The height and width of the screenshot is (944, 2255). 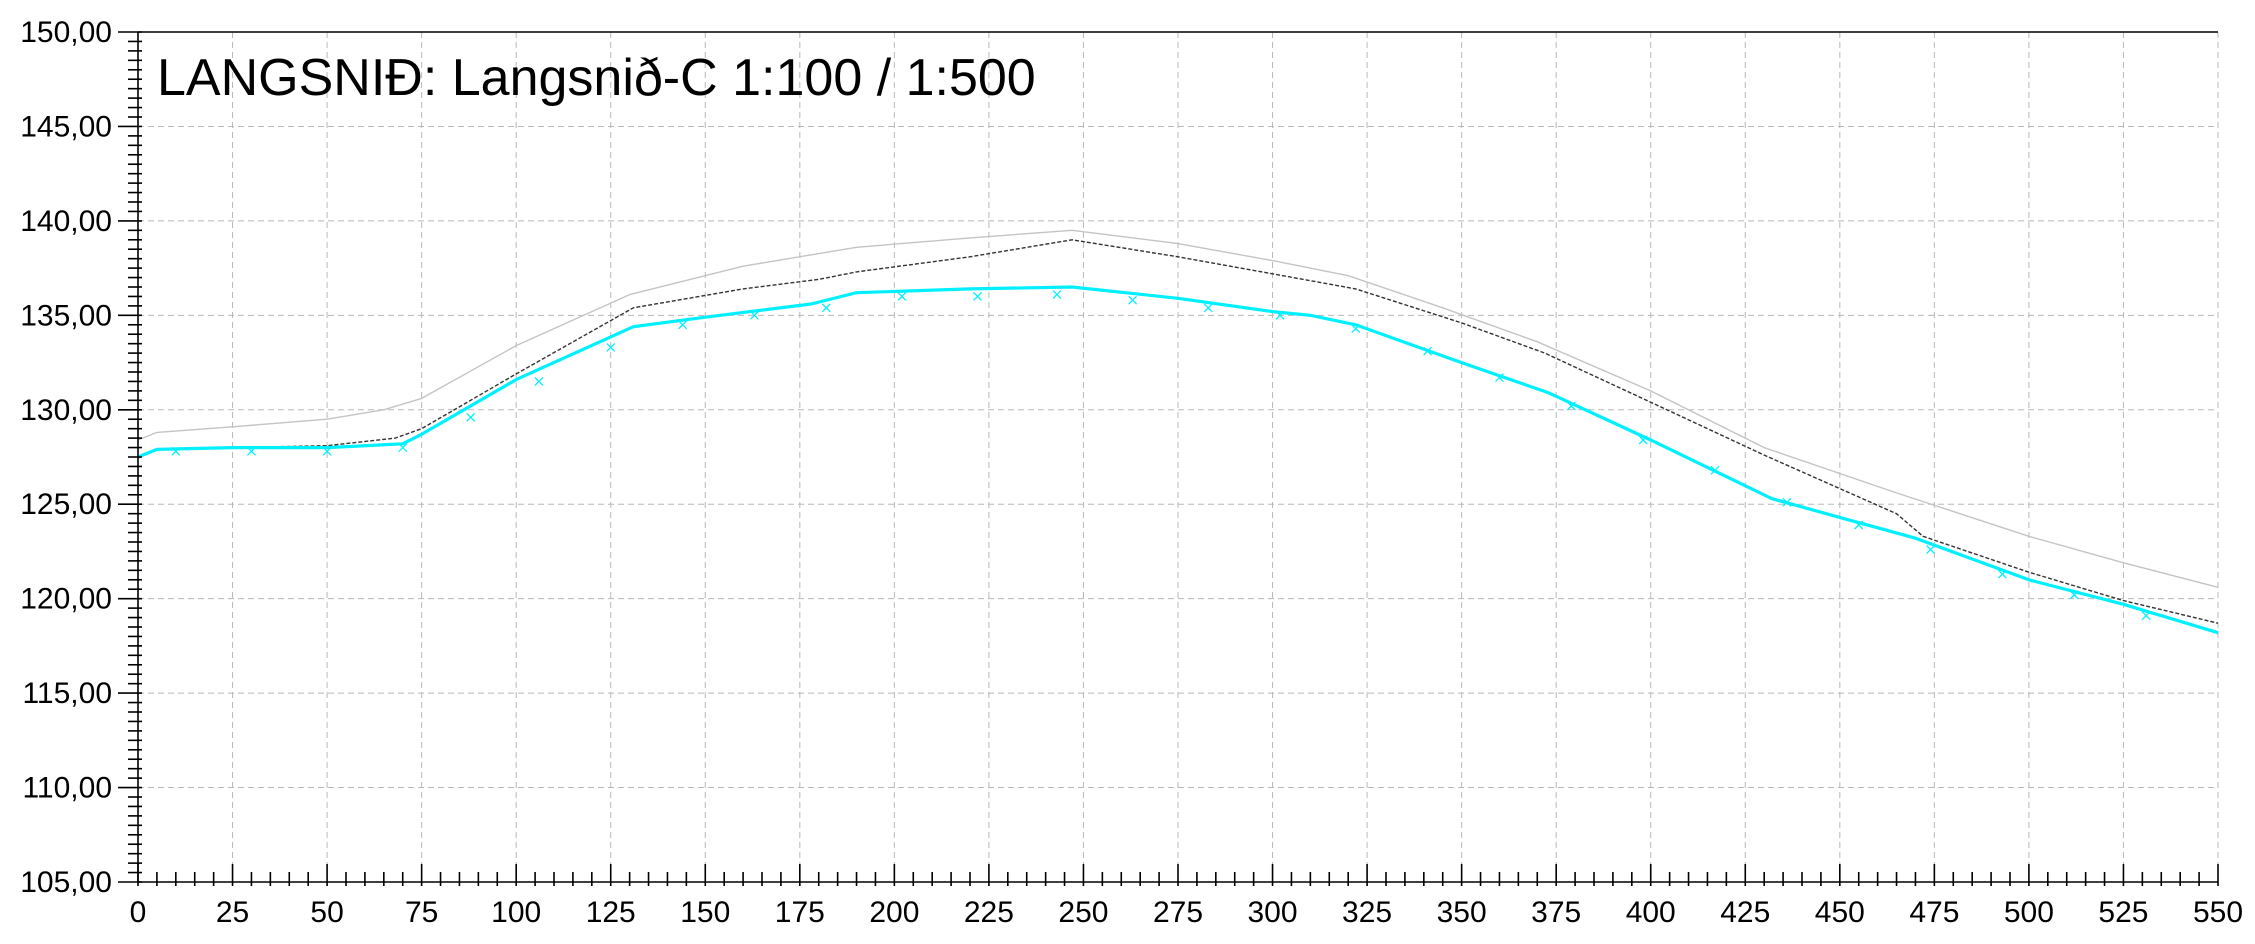 What do you see at coordinates (232, 912) in the screenshot?
I see `x-tick-label: 25` at bounding box center [232, 912].